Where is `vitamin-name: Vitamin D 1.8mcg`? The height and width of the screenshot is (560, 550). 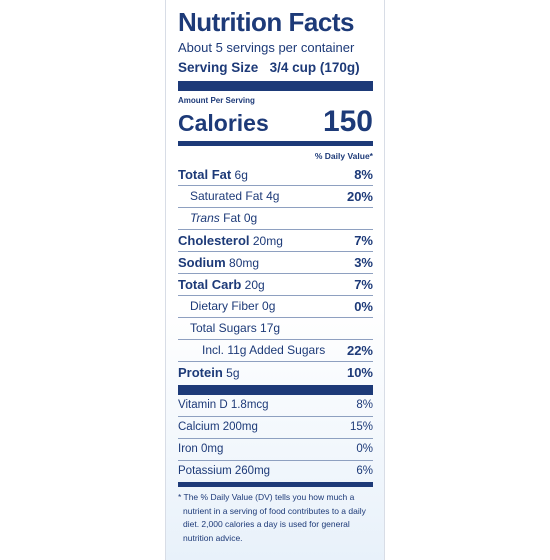 vitamin-name: Vitamin D 1.8mcg is located at coordinates (223, 405).